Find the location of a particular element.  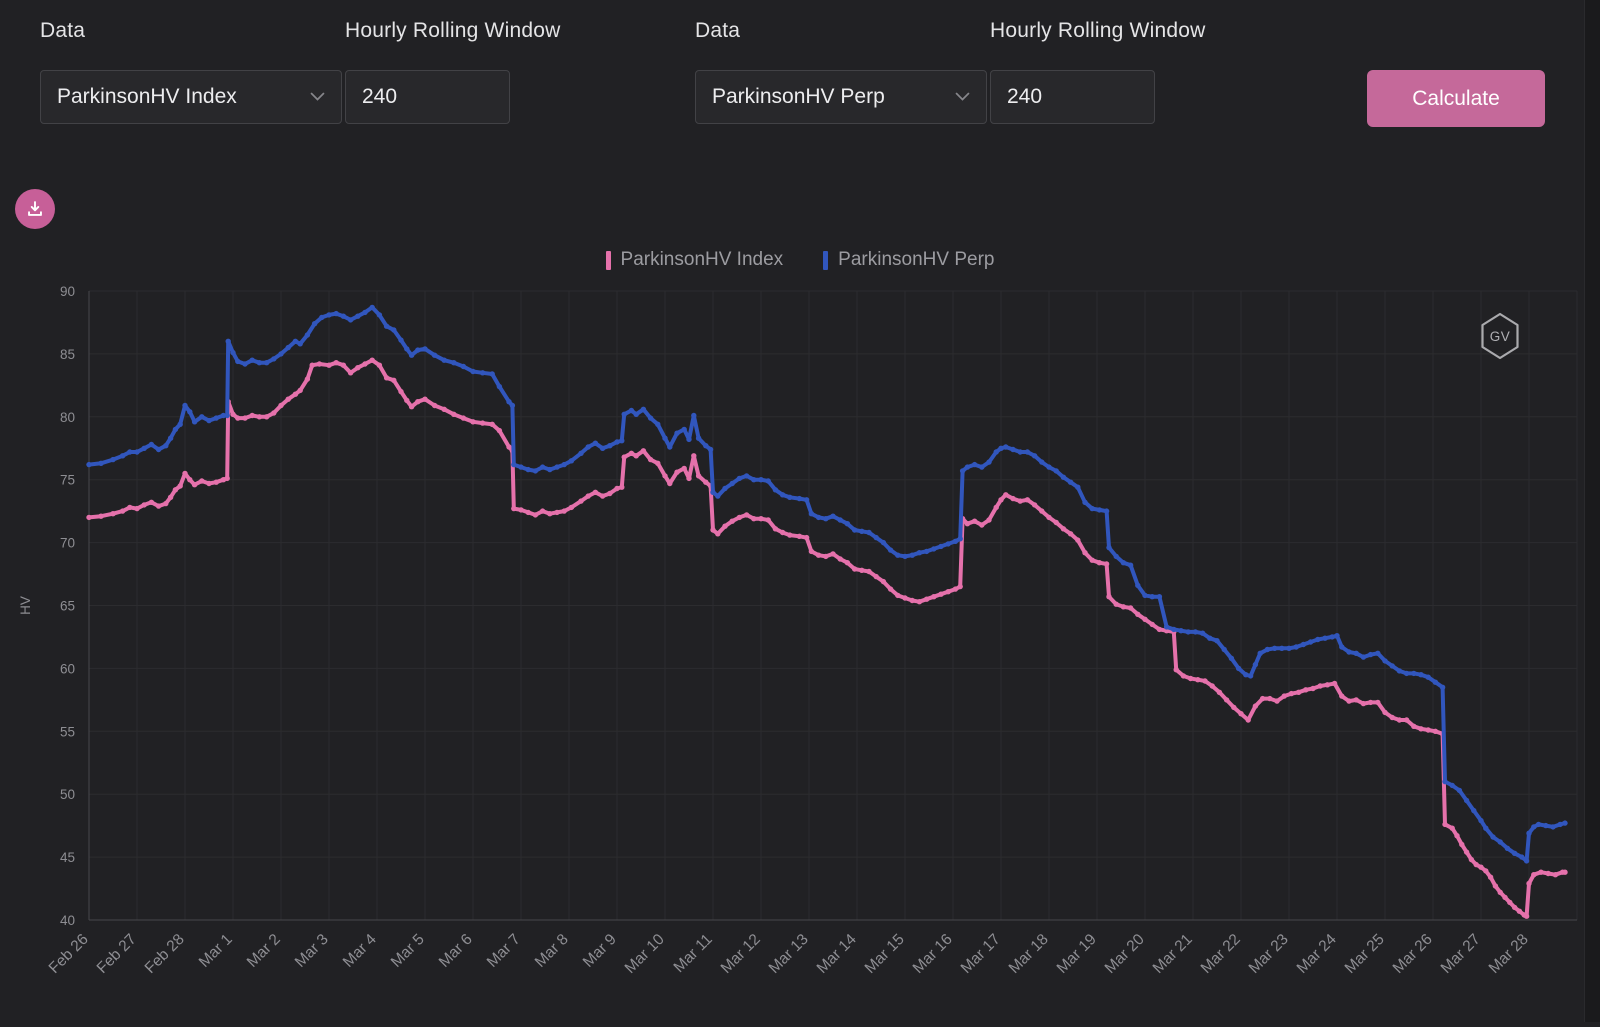

svg-text: Mar 27 is located at coordinates (1461, 954).